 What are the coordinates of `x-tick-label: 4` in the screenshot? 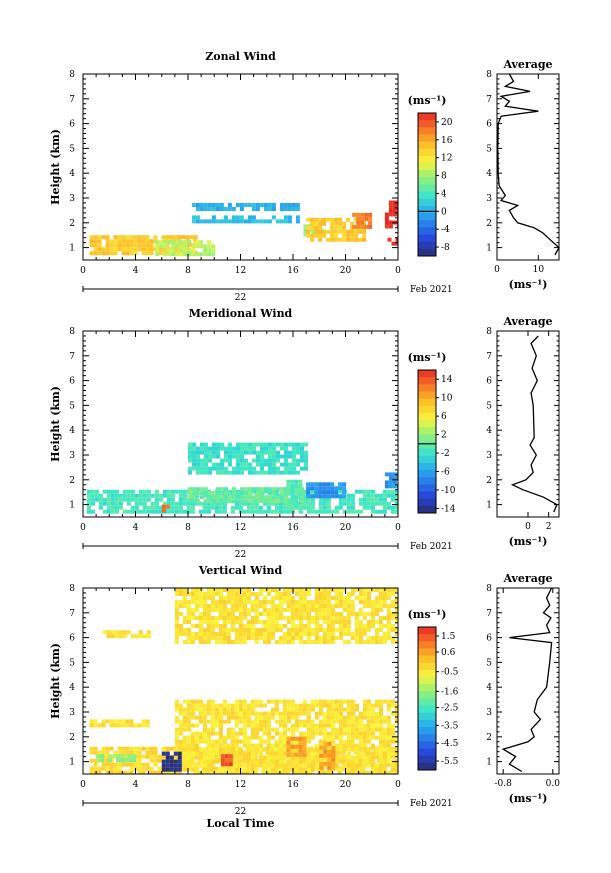 It's located at (136, 785).